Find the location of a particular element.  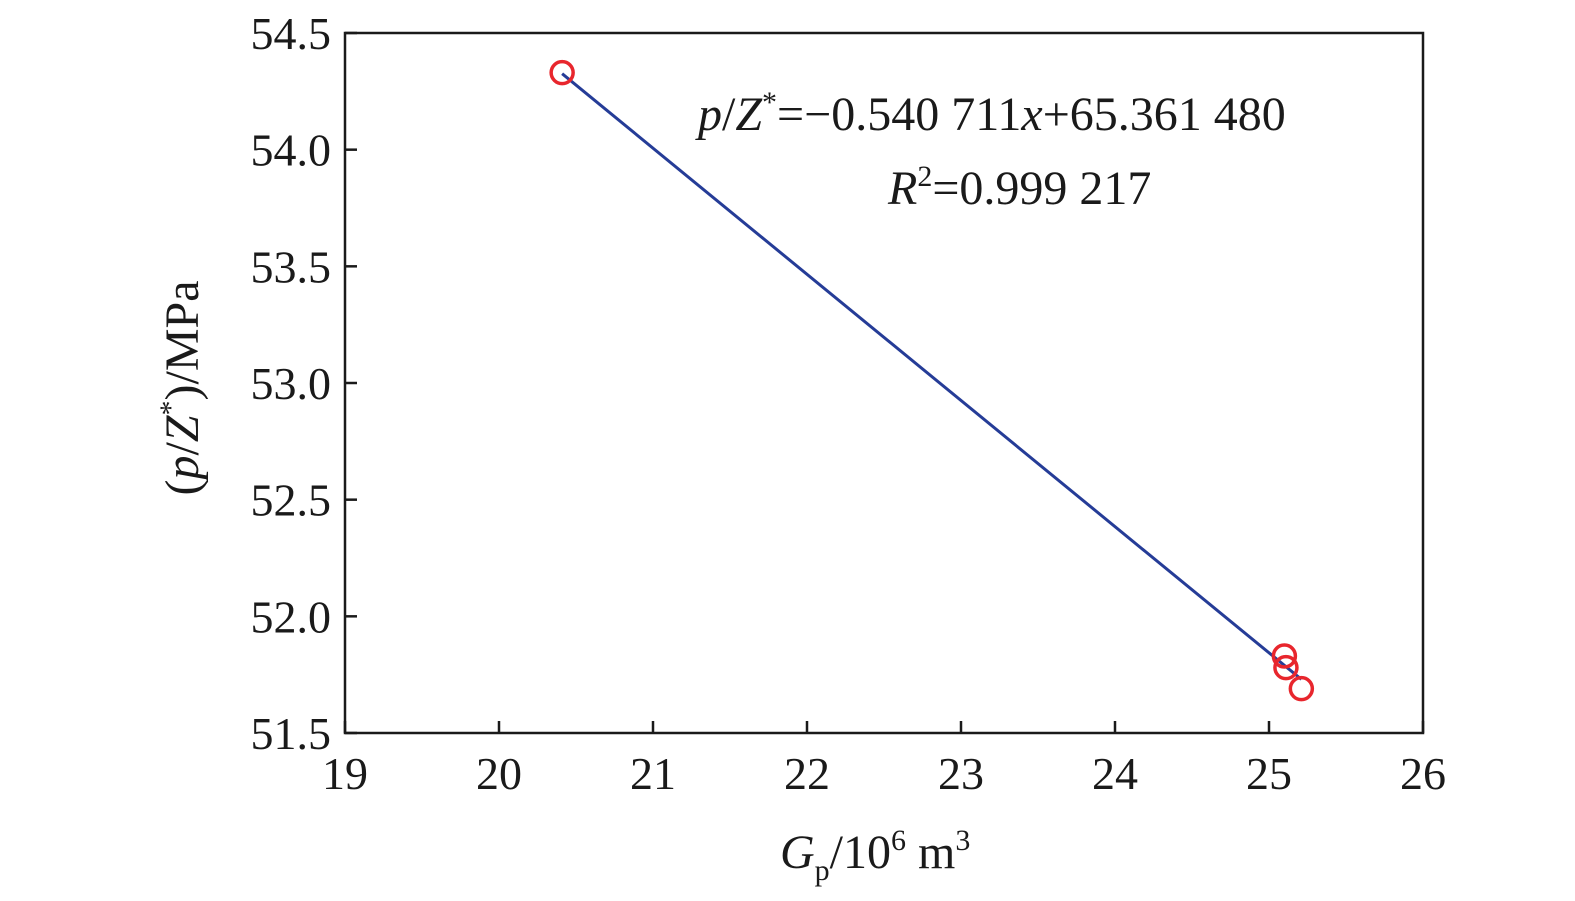

x-tick-label: 21 is located at coordinates (653, 773).